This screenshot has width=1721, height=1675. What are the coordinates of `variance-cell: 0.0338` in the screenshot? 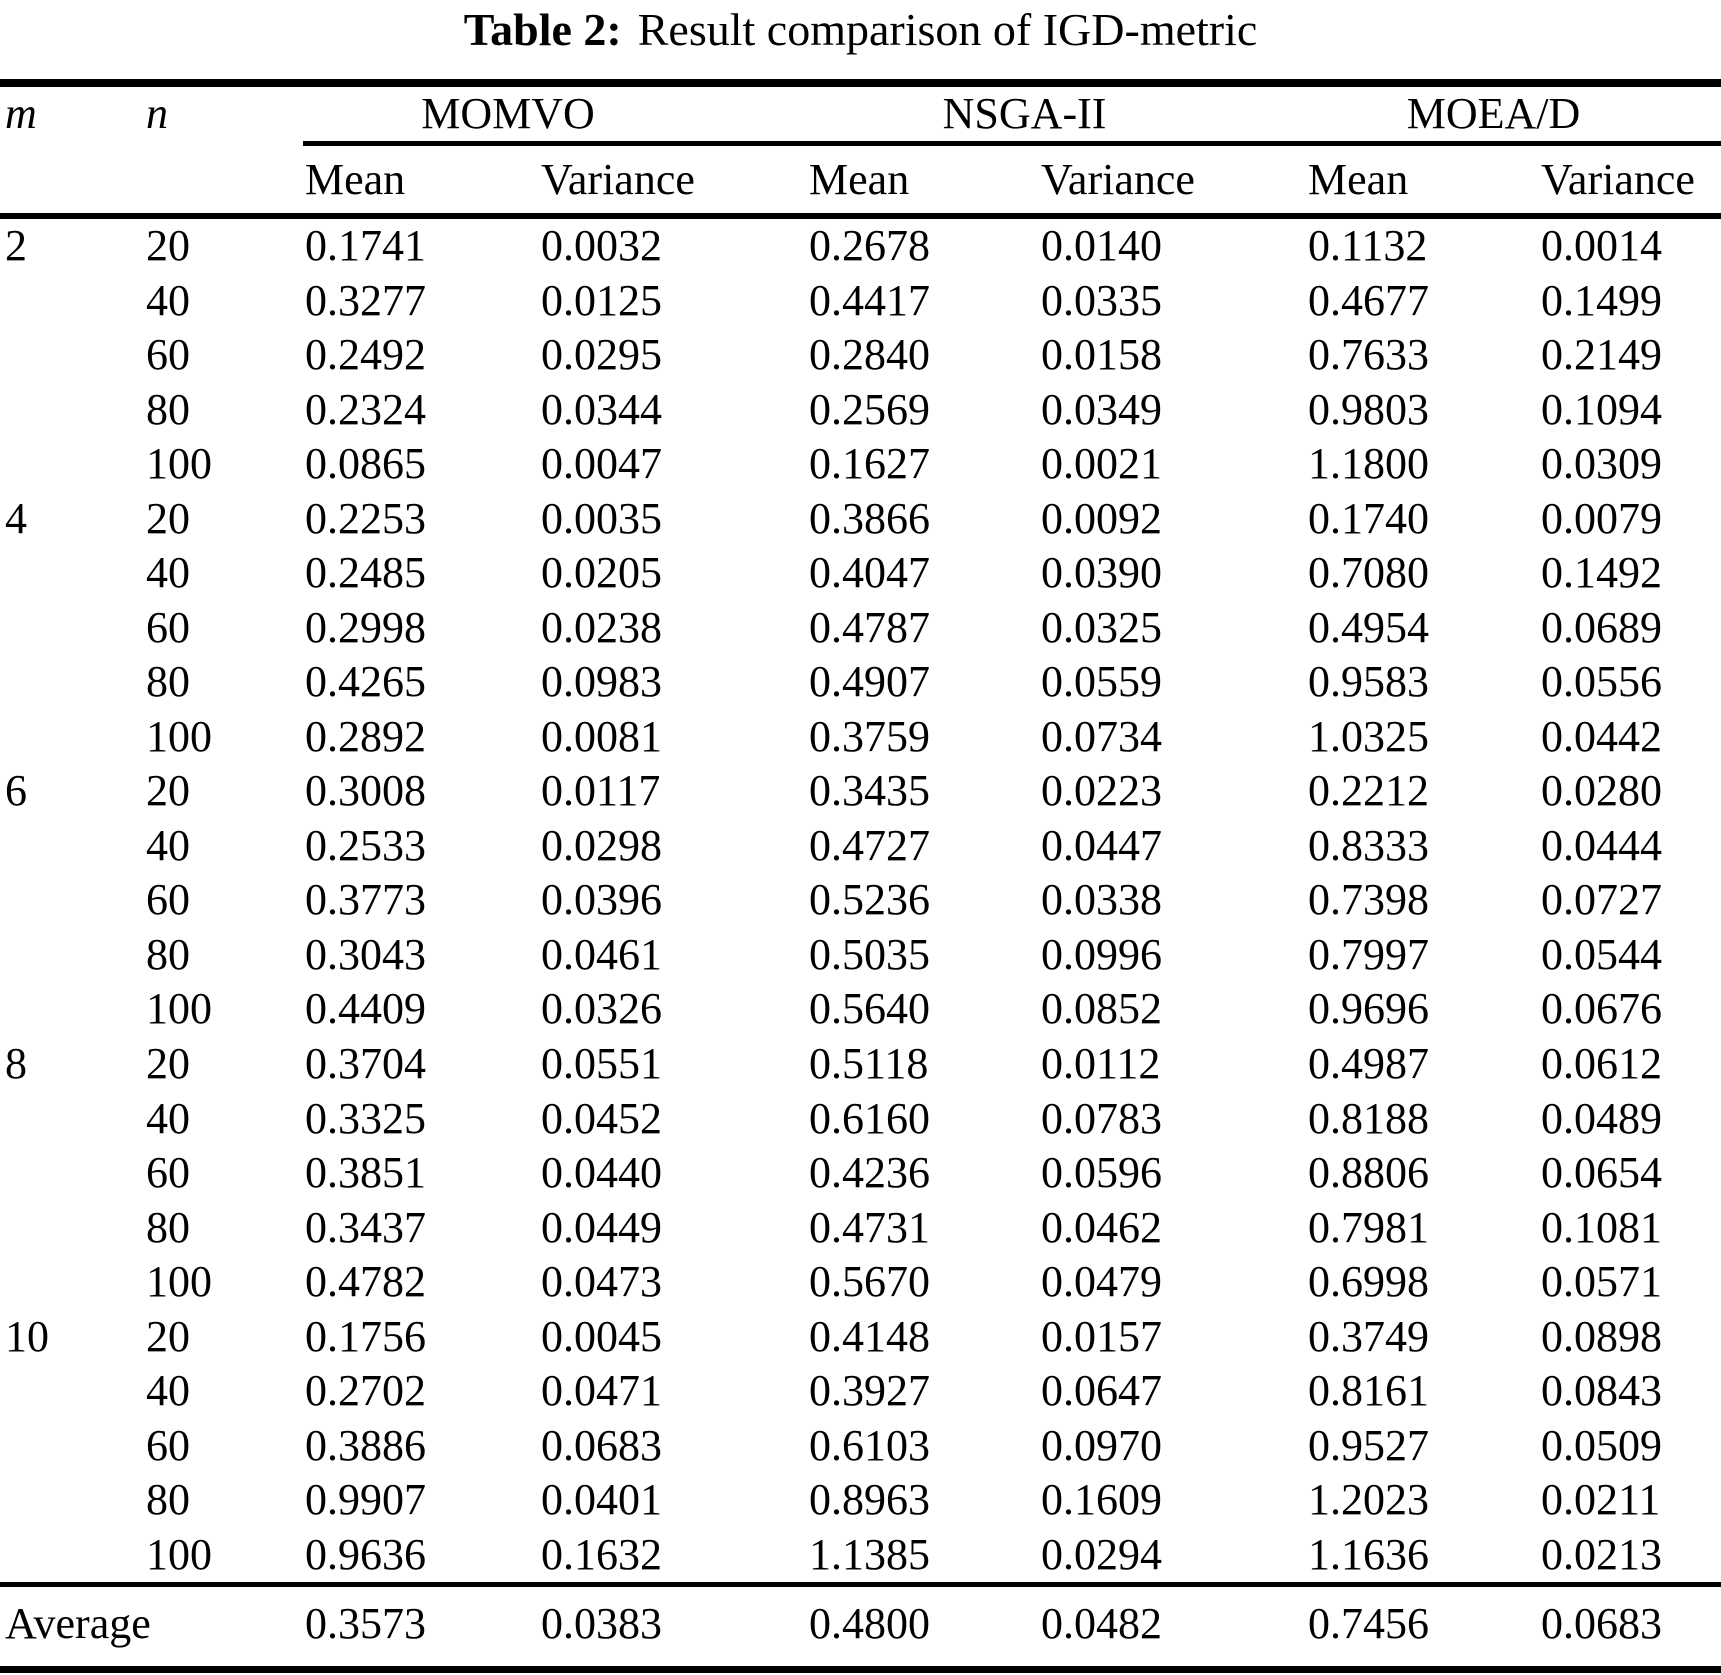 It's located at (1102, 900).